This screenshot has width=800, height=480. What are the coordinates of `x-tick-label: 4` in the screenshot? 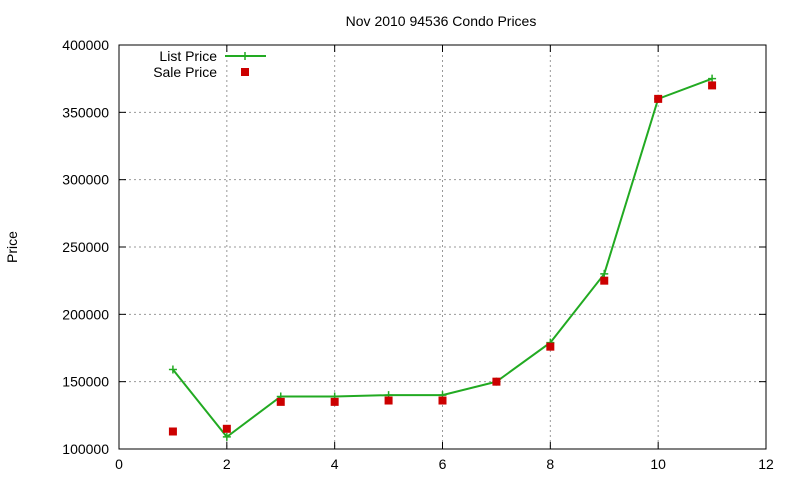 It's located at (335, 464).